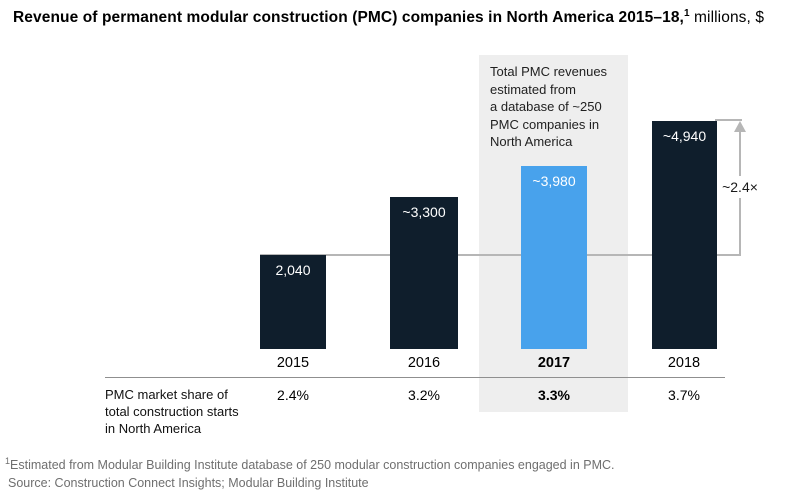 This screenshot has height=493, width=800. Describe the element at coordinates (684, 395) in the screenshot. I see `market-share-2018: 3.7%` at that location.